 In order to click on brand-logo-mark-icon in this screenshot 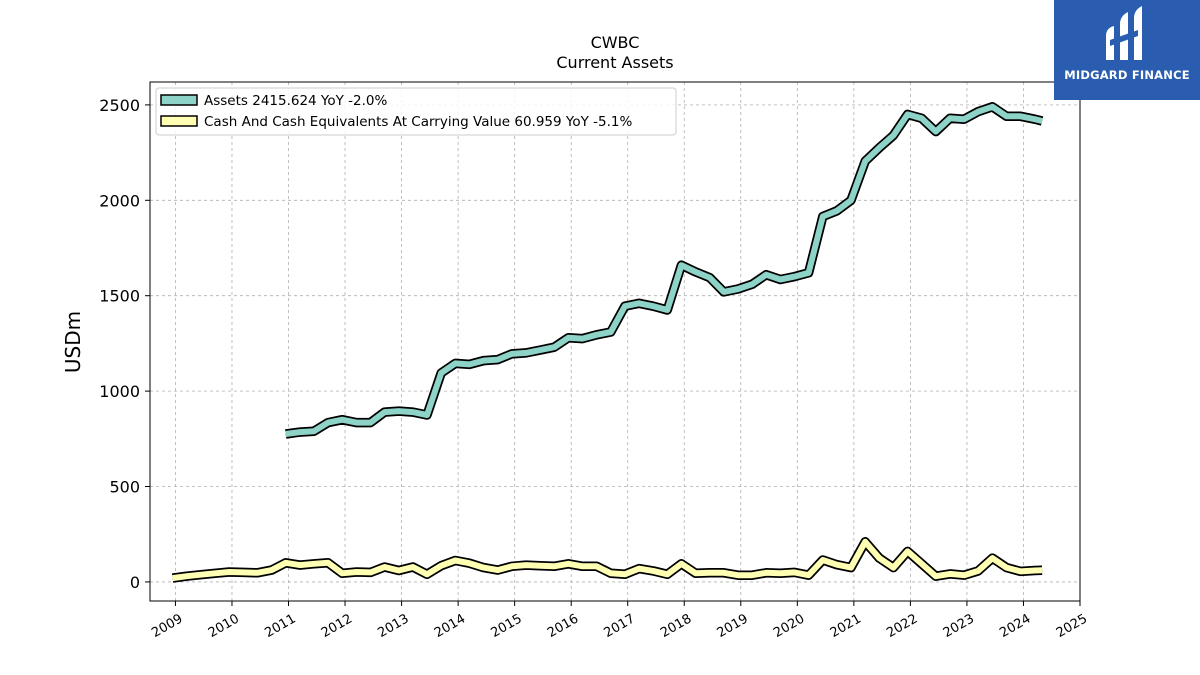, I will do `click(1124, 33)`.